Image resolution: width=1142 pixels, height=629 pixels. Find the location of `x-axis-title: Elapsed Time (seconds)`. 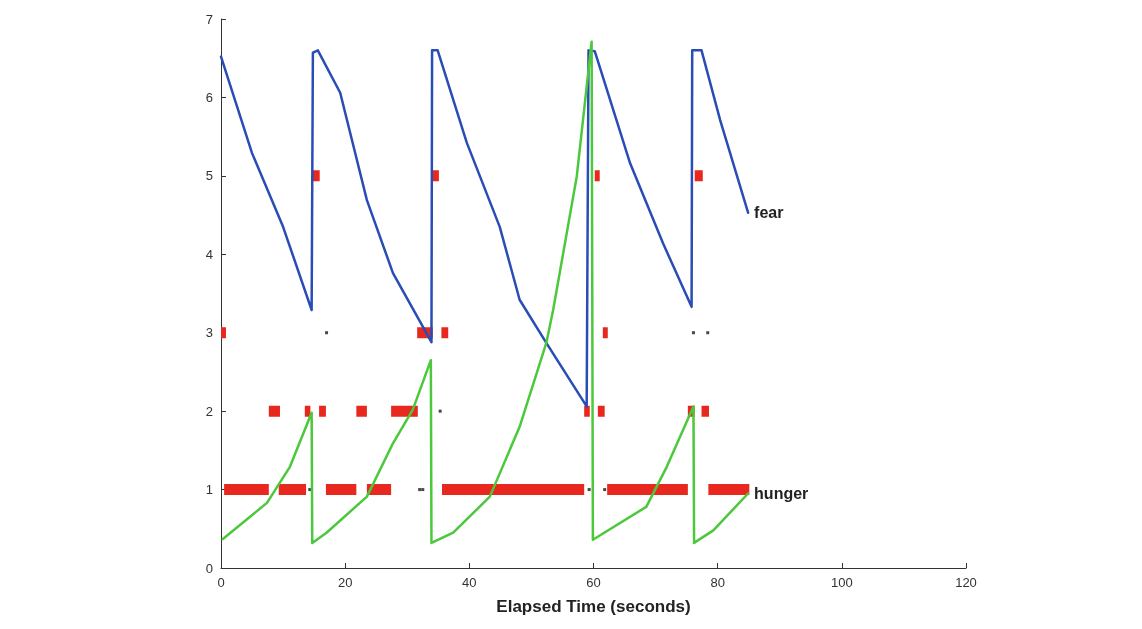

x-axis-title: Elapsed Time (seconds) is located at coordinates (593, 606).